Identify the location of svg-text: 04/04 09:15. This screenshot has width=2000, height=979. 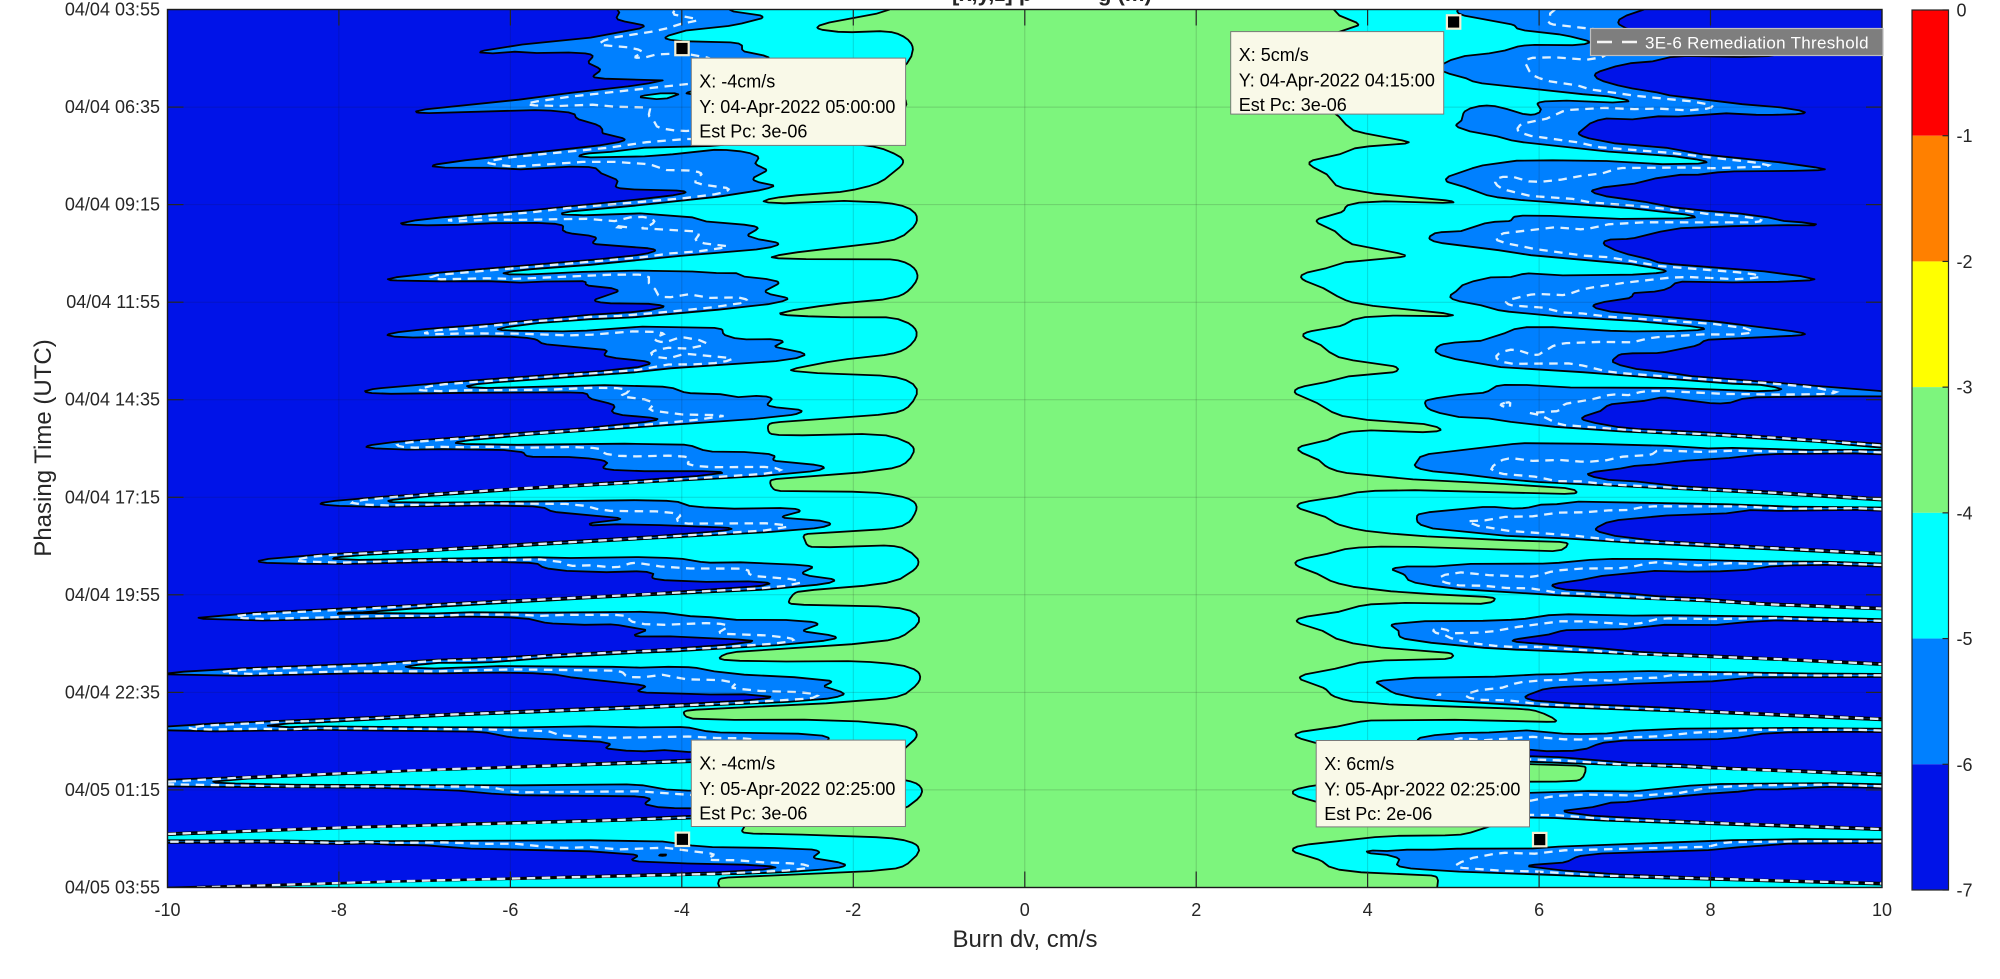
(112, 205).